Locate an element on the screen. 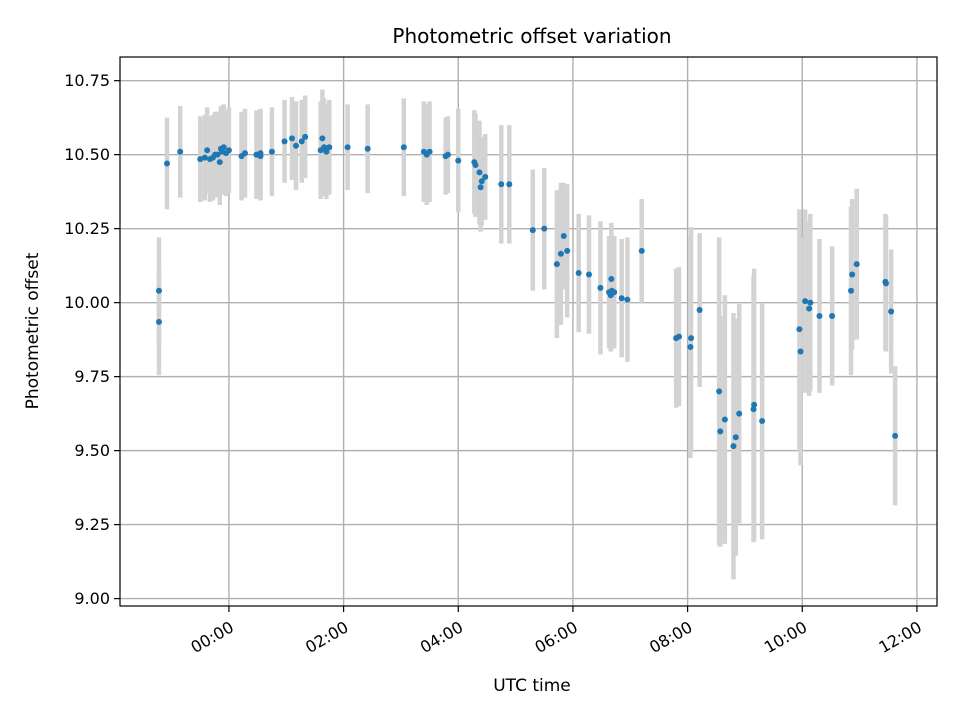  y-tick-label: 10.75 is located at coordinates (87, 80).